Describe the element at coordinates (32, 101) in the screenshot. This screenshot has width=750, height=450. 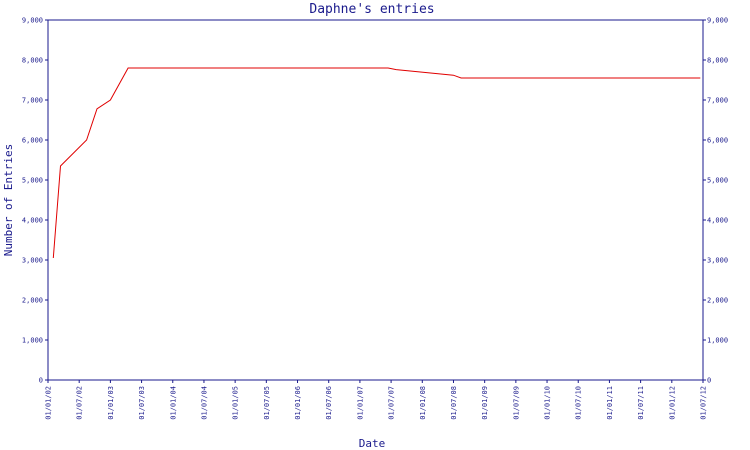
I see `y-tick-label-left: 7,000` at that location.